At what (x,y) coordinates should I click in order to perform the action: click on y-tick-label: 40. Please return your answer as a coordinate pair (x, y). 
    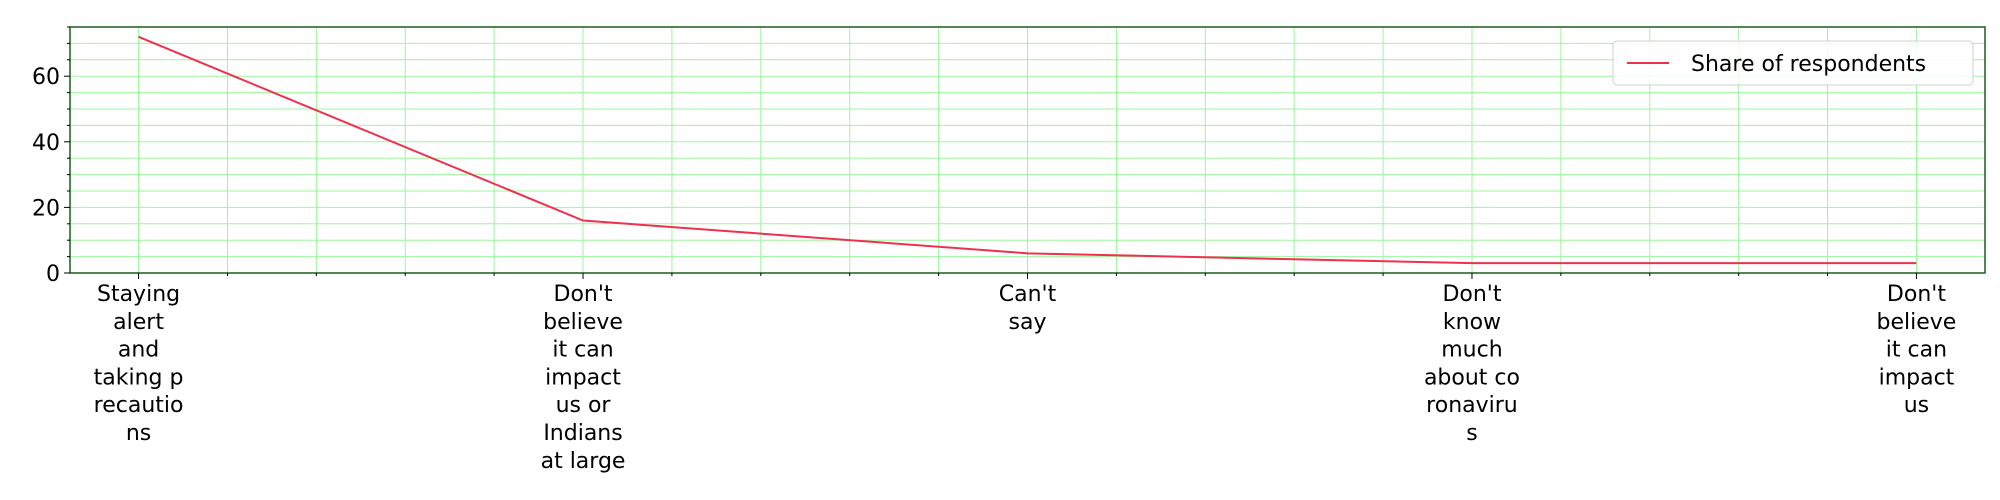
    Looking at the image, I should click on (46, 143).